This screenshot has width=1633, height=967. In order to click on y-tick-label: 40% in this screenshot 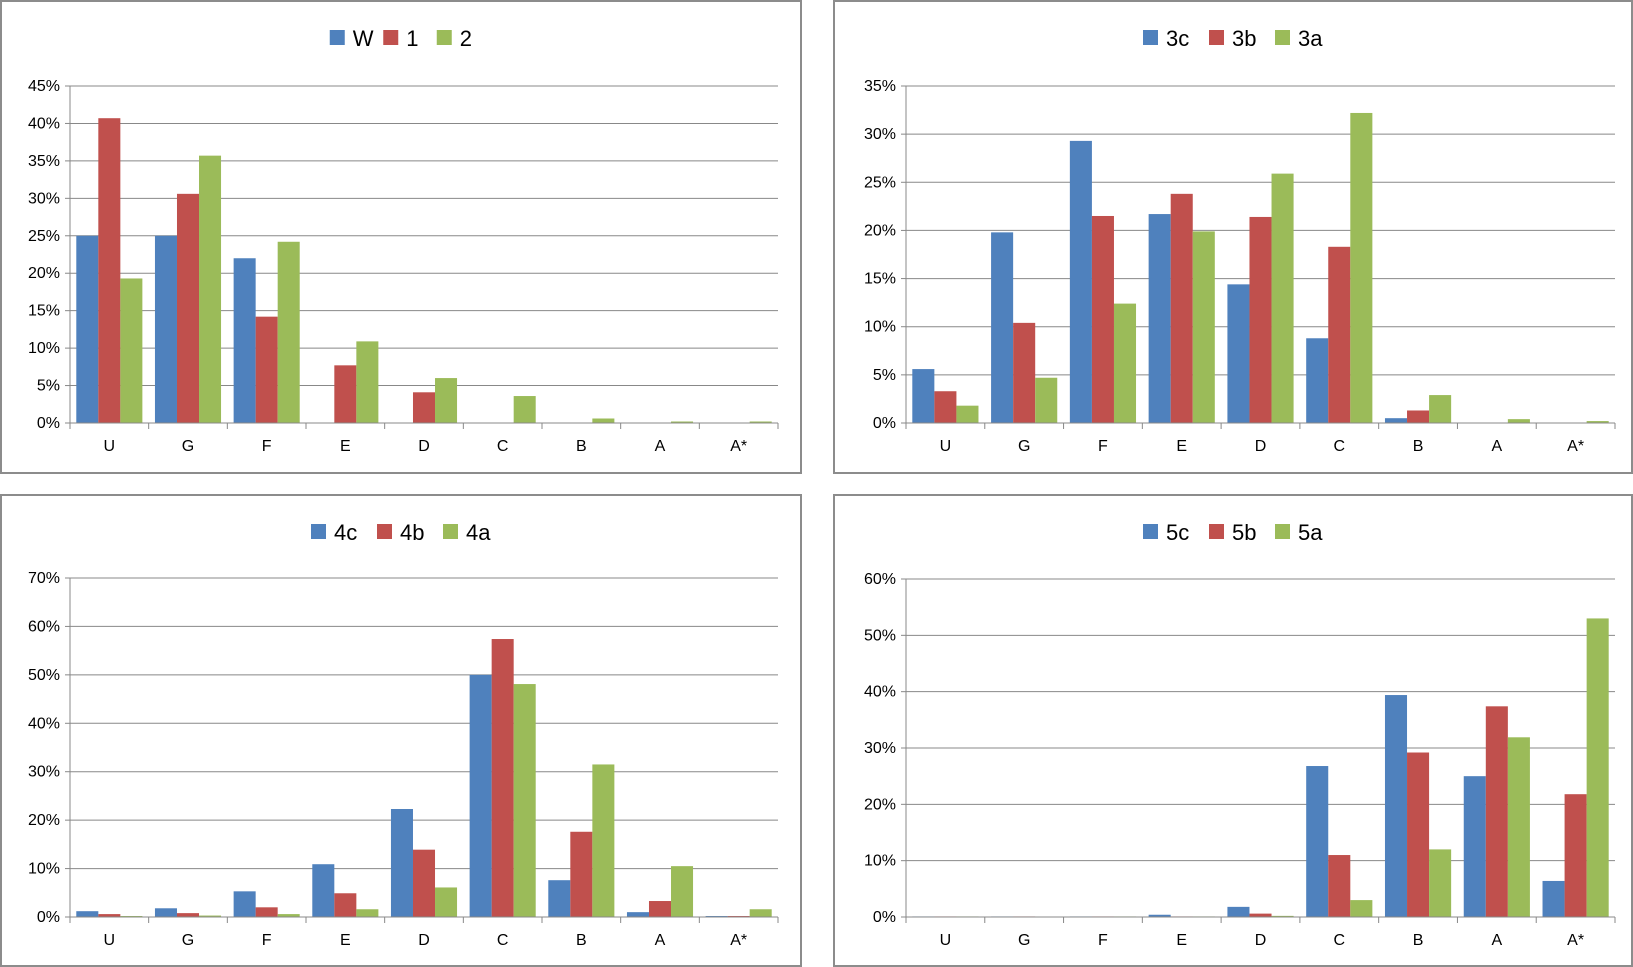, I will do `click(44, 723)`.